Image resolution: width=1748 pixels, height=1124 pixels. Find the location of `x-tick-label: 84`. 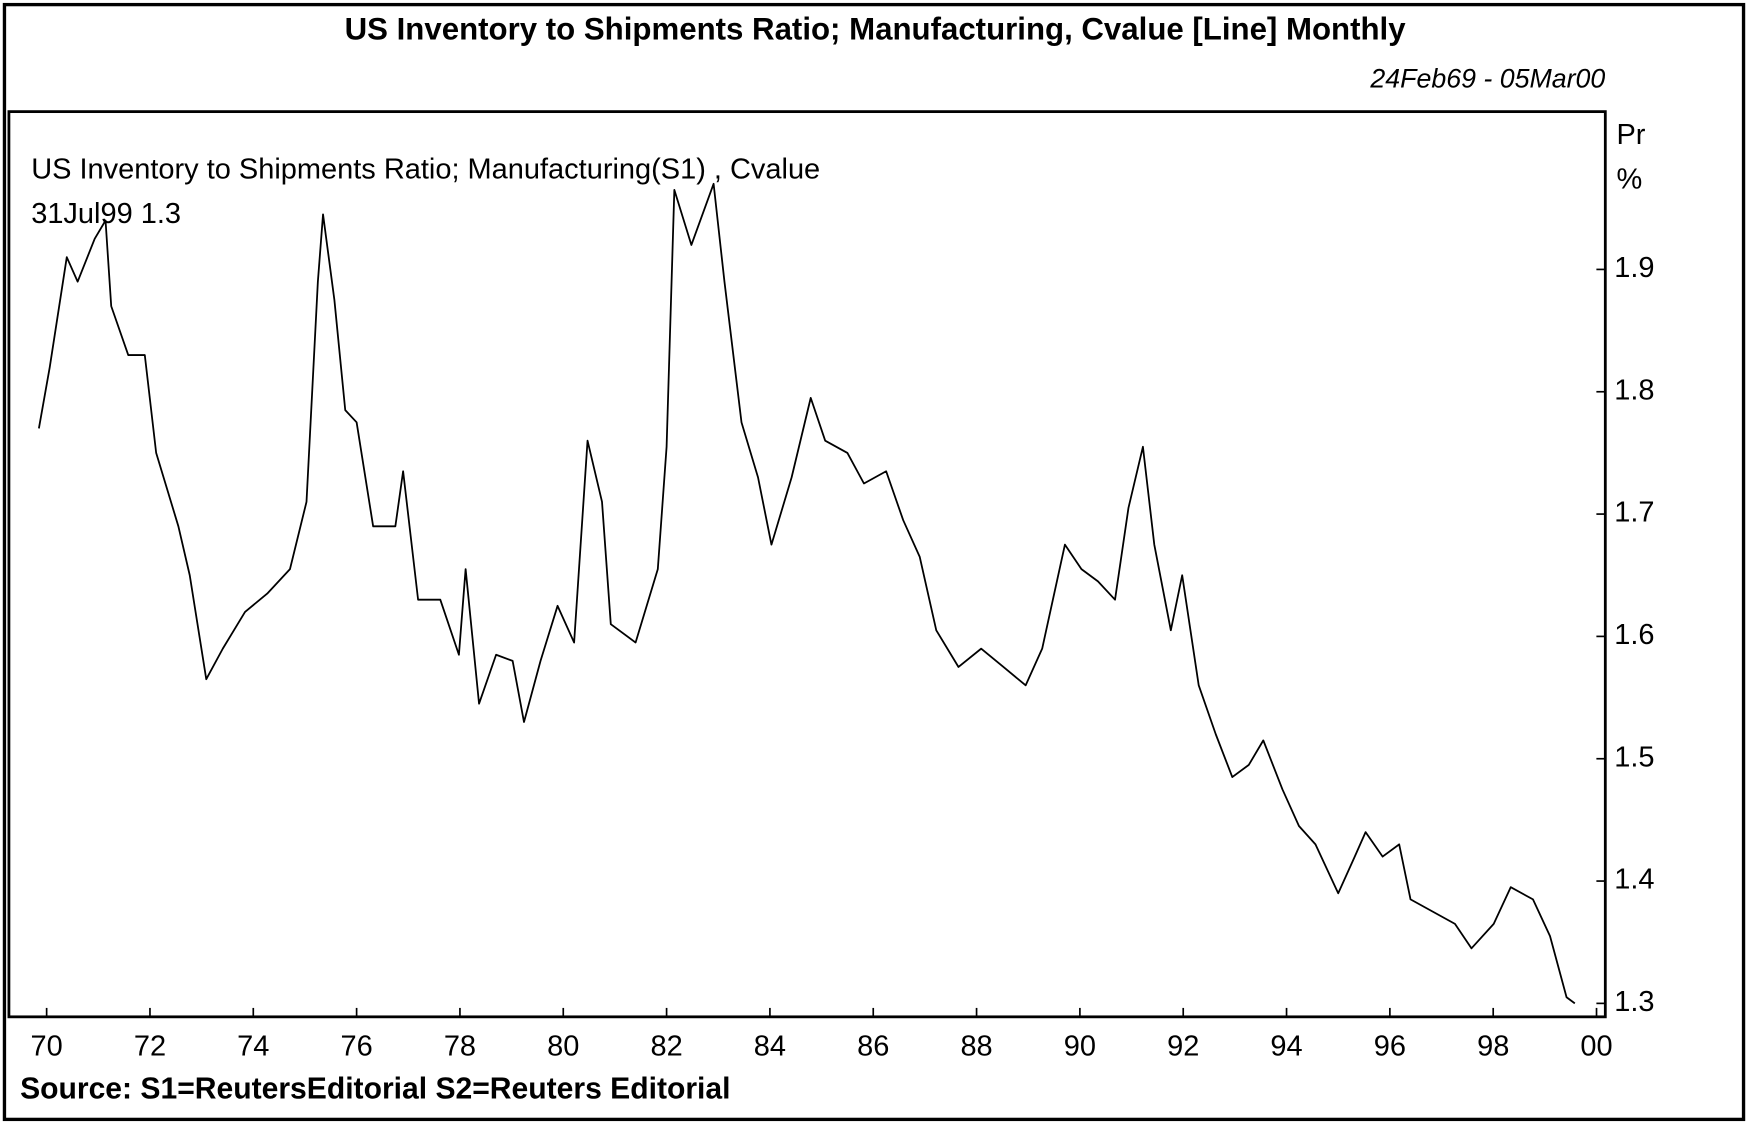

x-tick-label: 84 is located at coordinates (770, 1047).